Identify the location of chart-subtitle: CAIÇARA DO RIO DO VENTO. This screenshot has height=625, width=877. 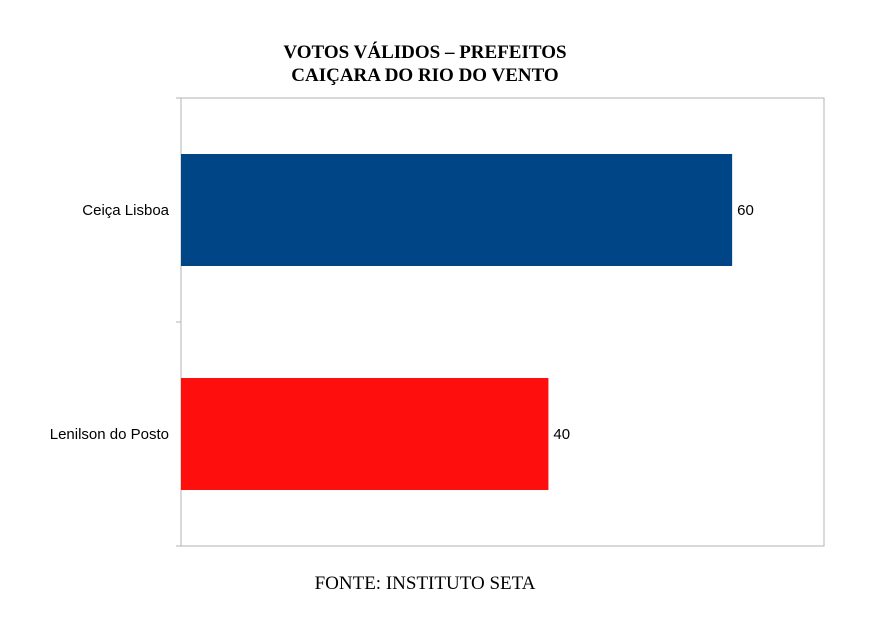
(424, 75).